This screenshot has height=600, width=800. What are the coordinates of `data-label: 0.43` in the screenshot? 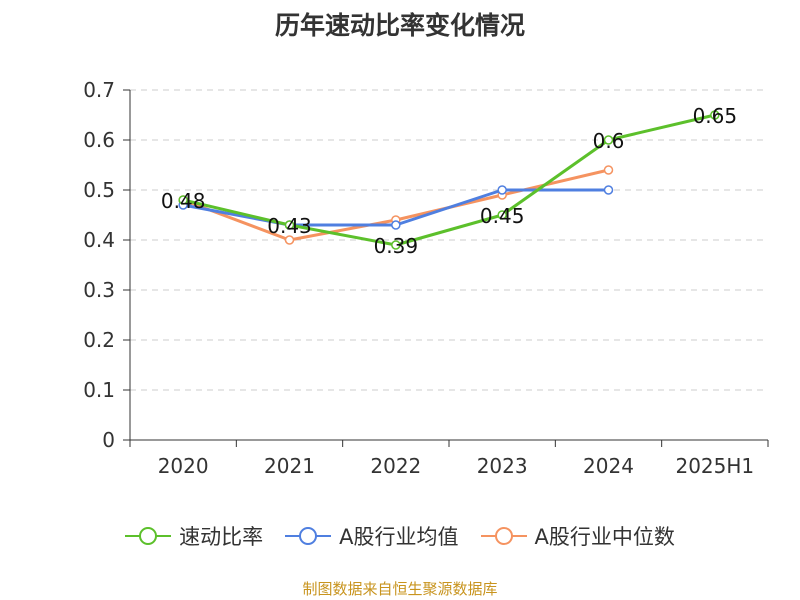 It's located at (289, 226).